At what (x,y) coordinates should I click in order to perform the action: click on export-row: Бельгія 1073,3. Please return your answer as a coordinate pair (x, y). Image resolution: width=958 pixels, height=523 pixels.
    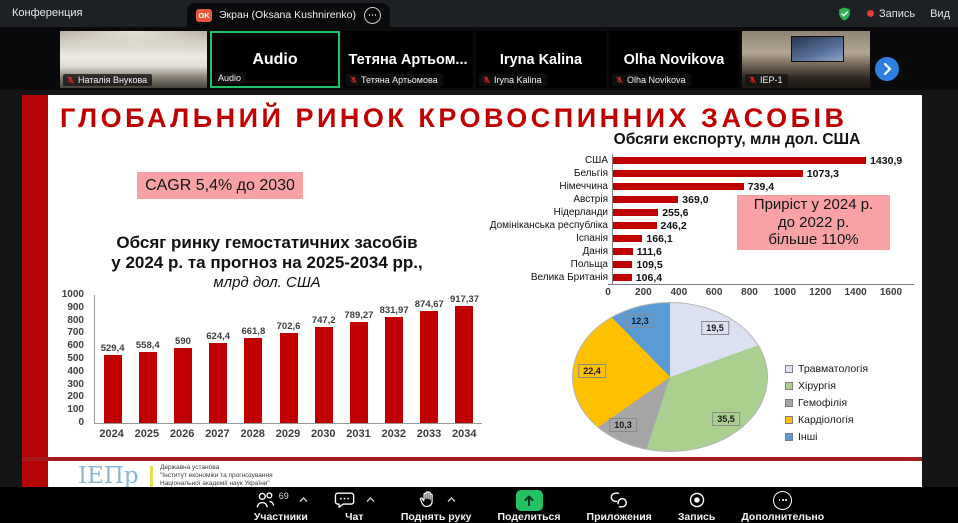
    Looking at the image, I should click on (707, 173).